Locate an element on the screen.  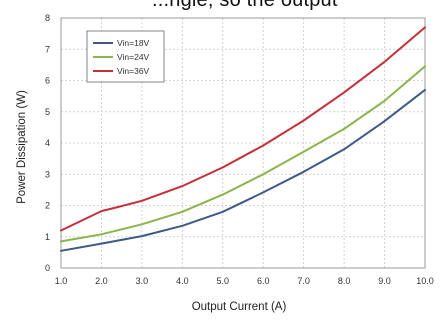
y-tick-label: 8 is located at coordinates (47, 18).